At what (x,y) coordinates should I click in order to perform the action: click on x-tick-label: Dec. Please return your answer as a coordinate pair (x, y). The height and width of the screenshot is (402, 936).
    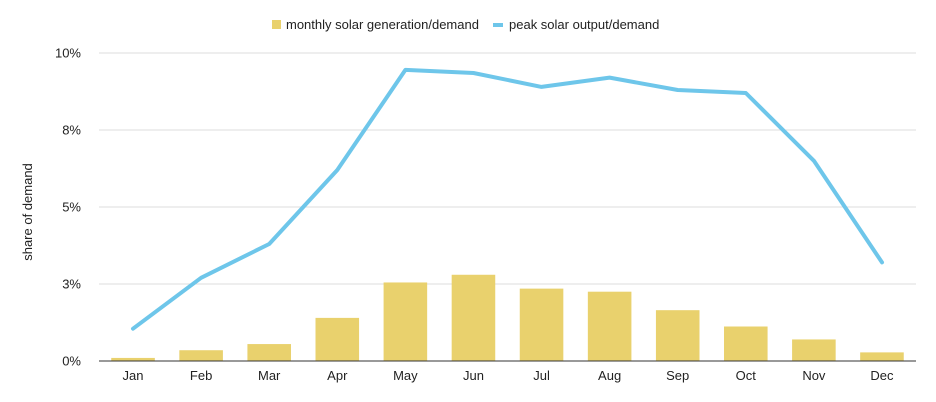
    Looking at the image, I should click on (882, 375).